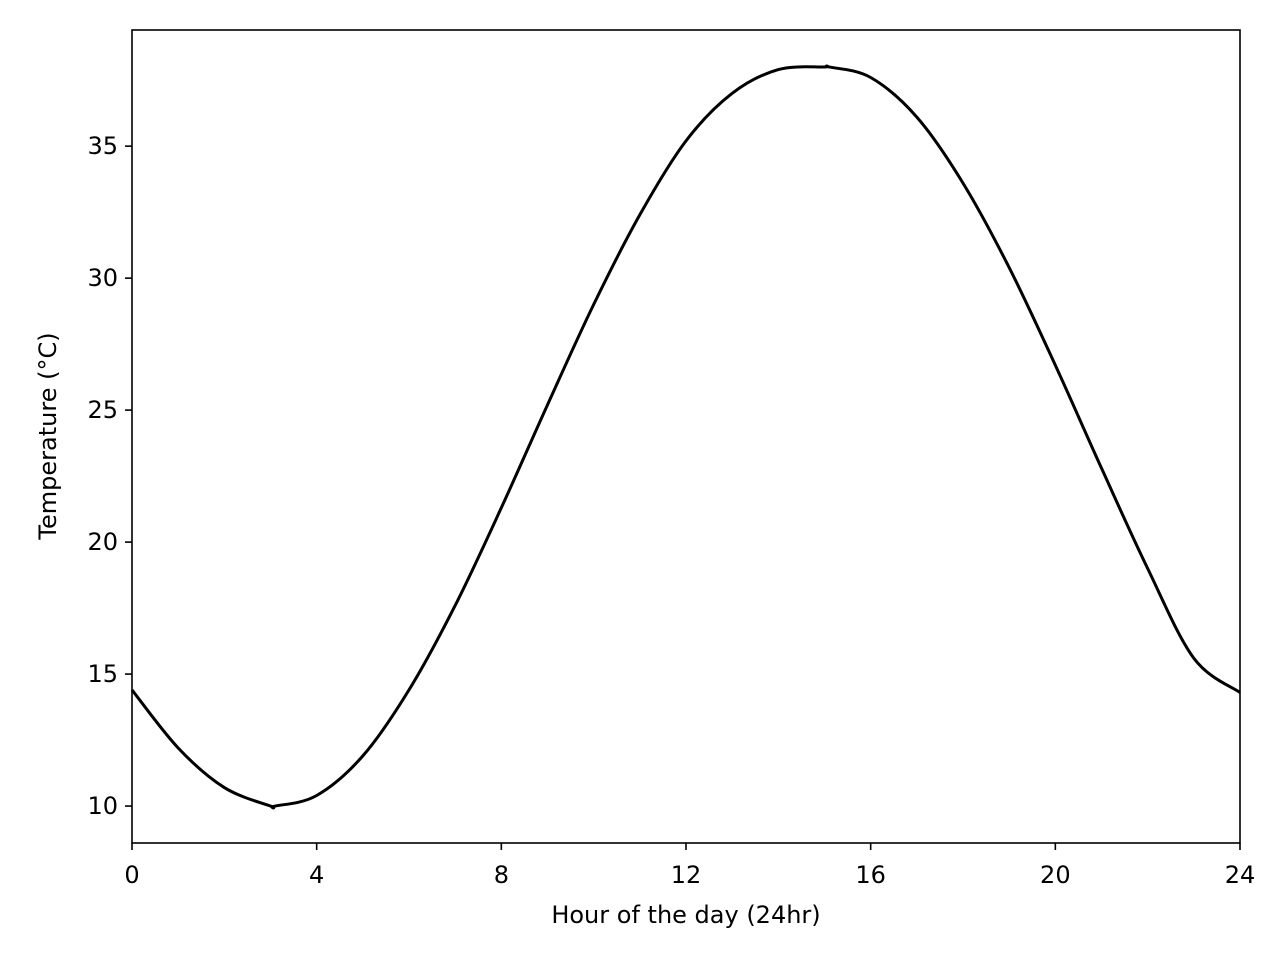 The width and height of the screenshot is (1280, 960). Describe the element at coordinates (102, 278) in the screenshot. I see `y-tick-label: 30` at that location.